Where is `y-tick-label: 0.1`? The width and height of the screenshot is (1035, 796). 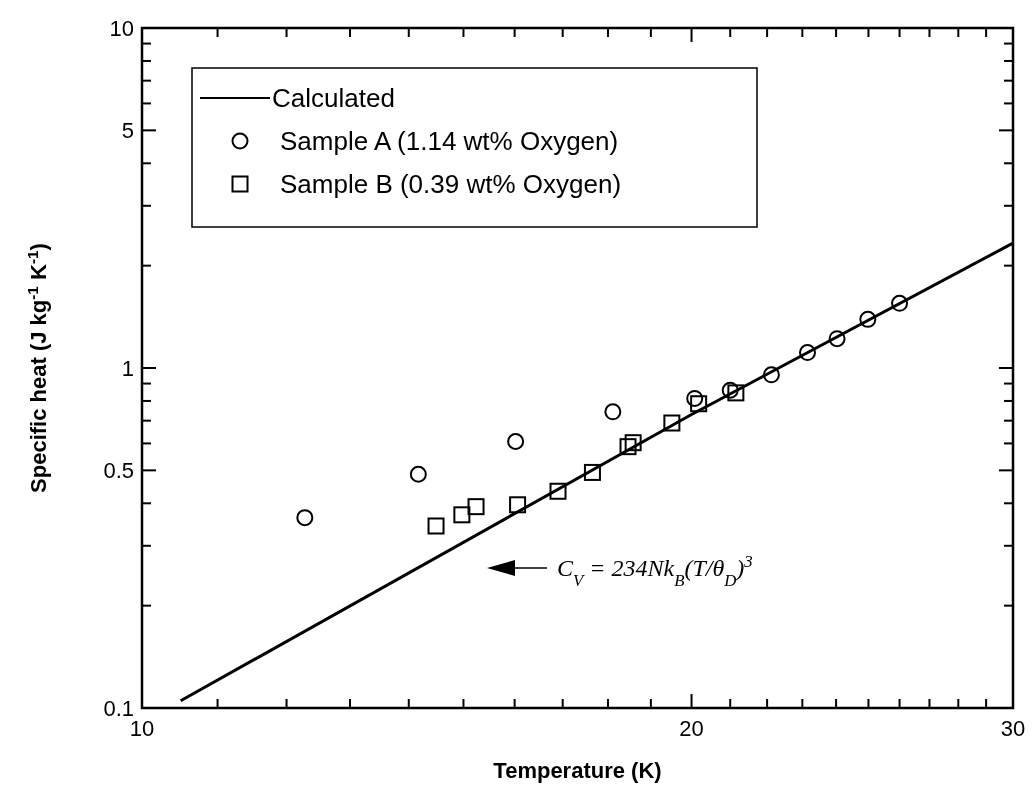 y-tick-label: 0.1 is located at coordinates (118, 708).